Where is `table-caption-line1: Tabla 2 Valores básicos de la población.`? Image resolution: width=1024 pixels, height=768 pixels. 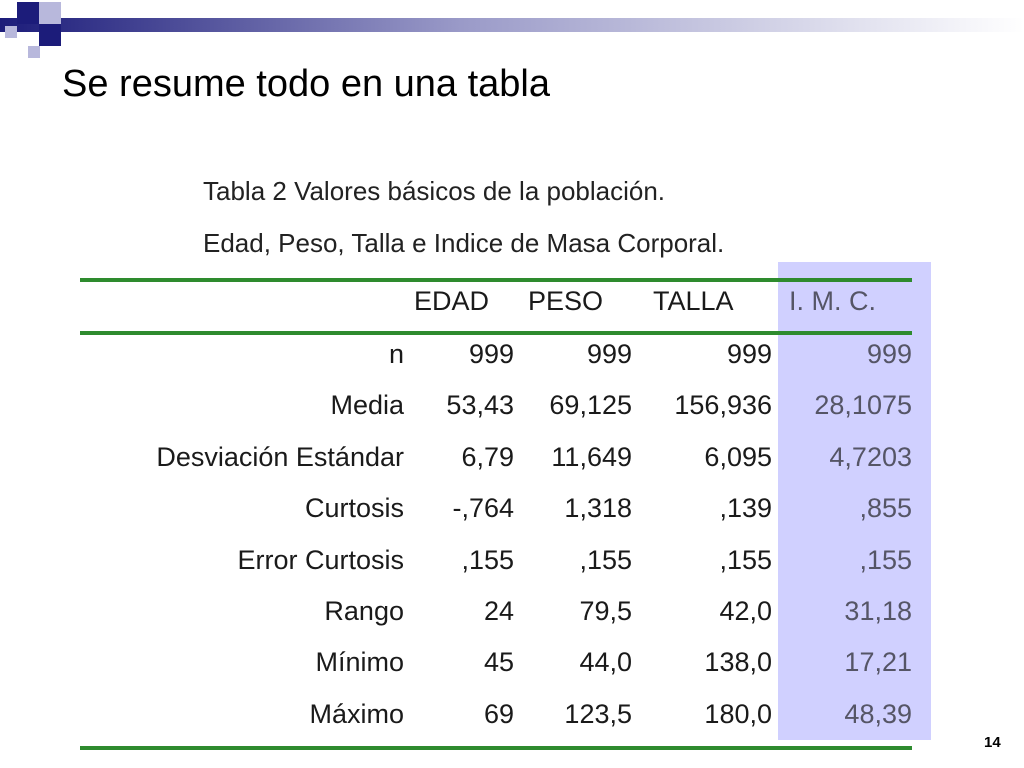 table-caption-line1: Tabla 2 Valores básicos de la población. is located at coordinates (434, 191).